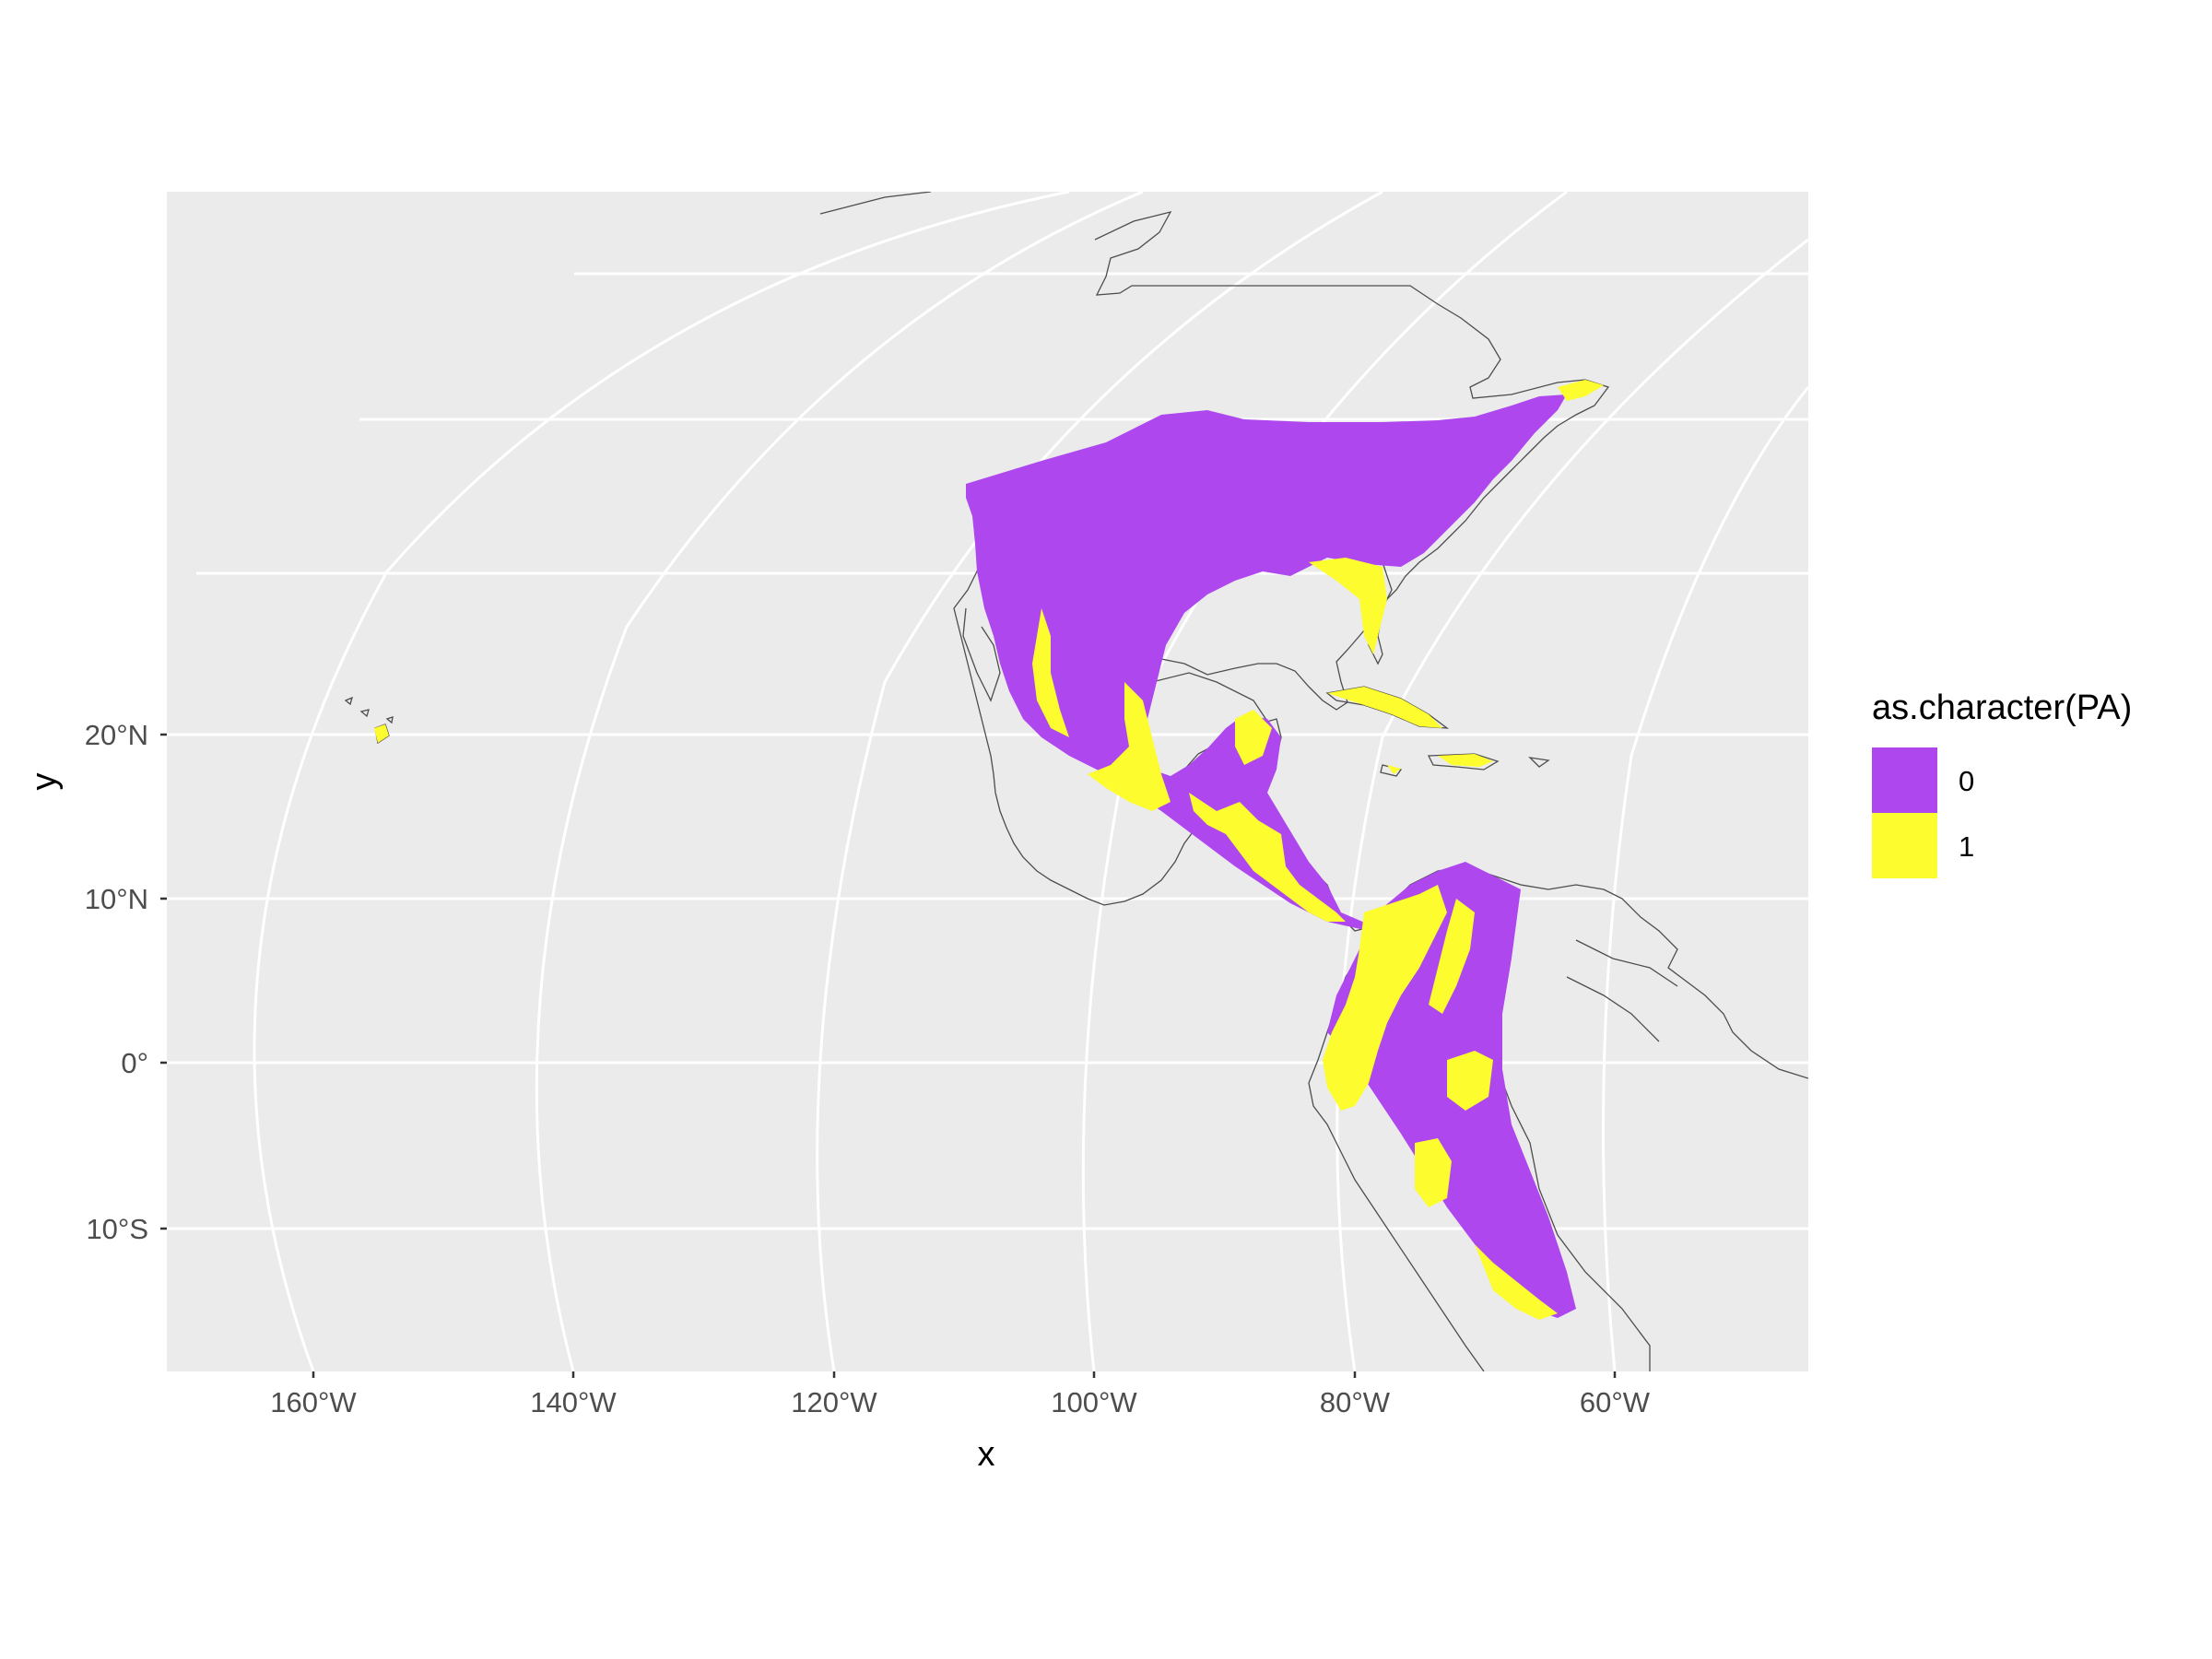 This screenshot has height=1659, width=2212. What do you see at coordinates (134, 1063) in the screenshot?
I see `y-tick-label: 0°` at bounding box center [134, 1063].